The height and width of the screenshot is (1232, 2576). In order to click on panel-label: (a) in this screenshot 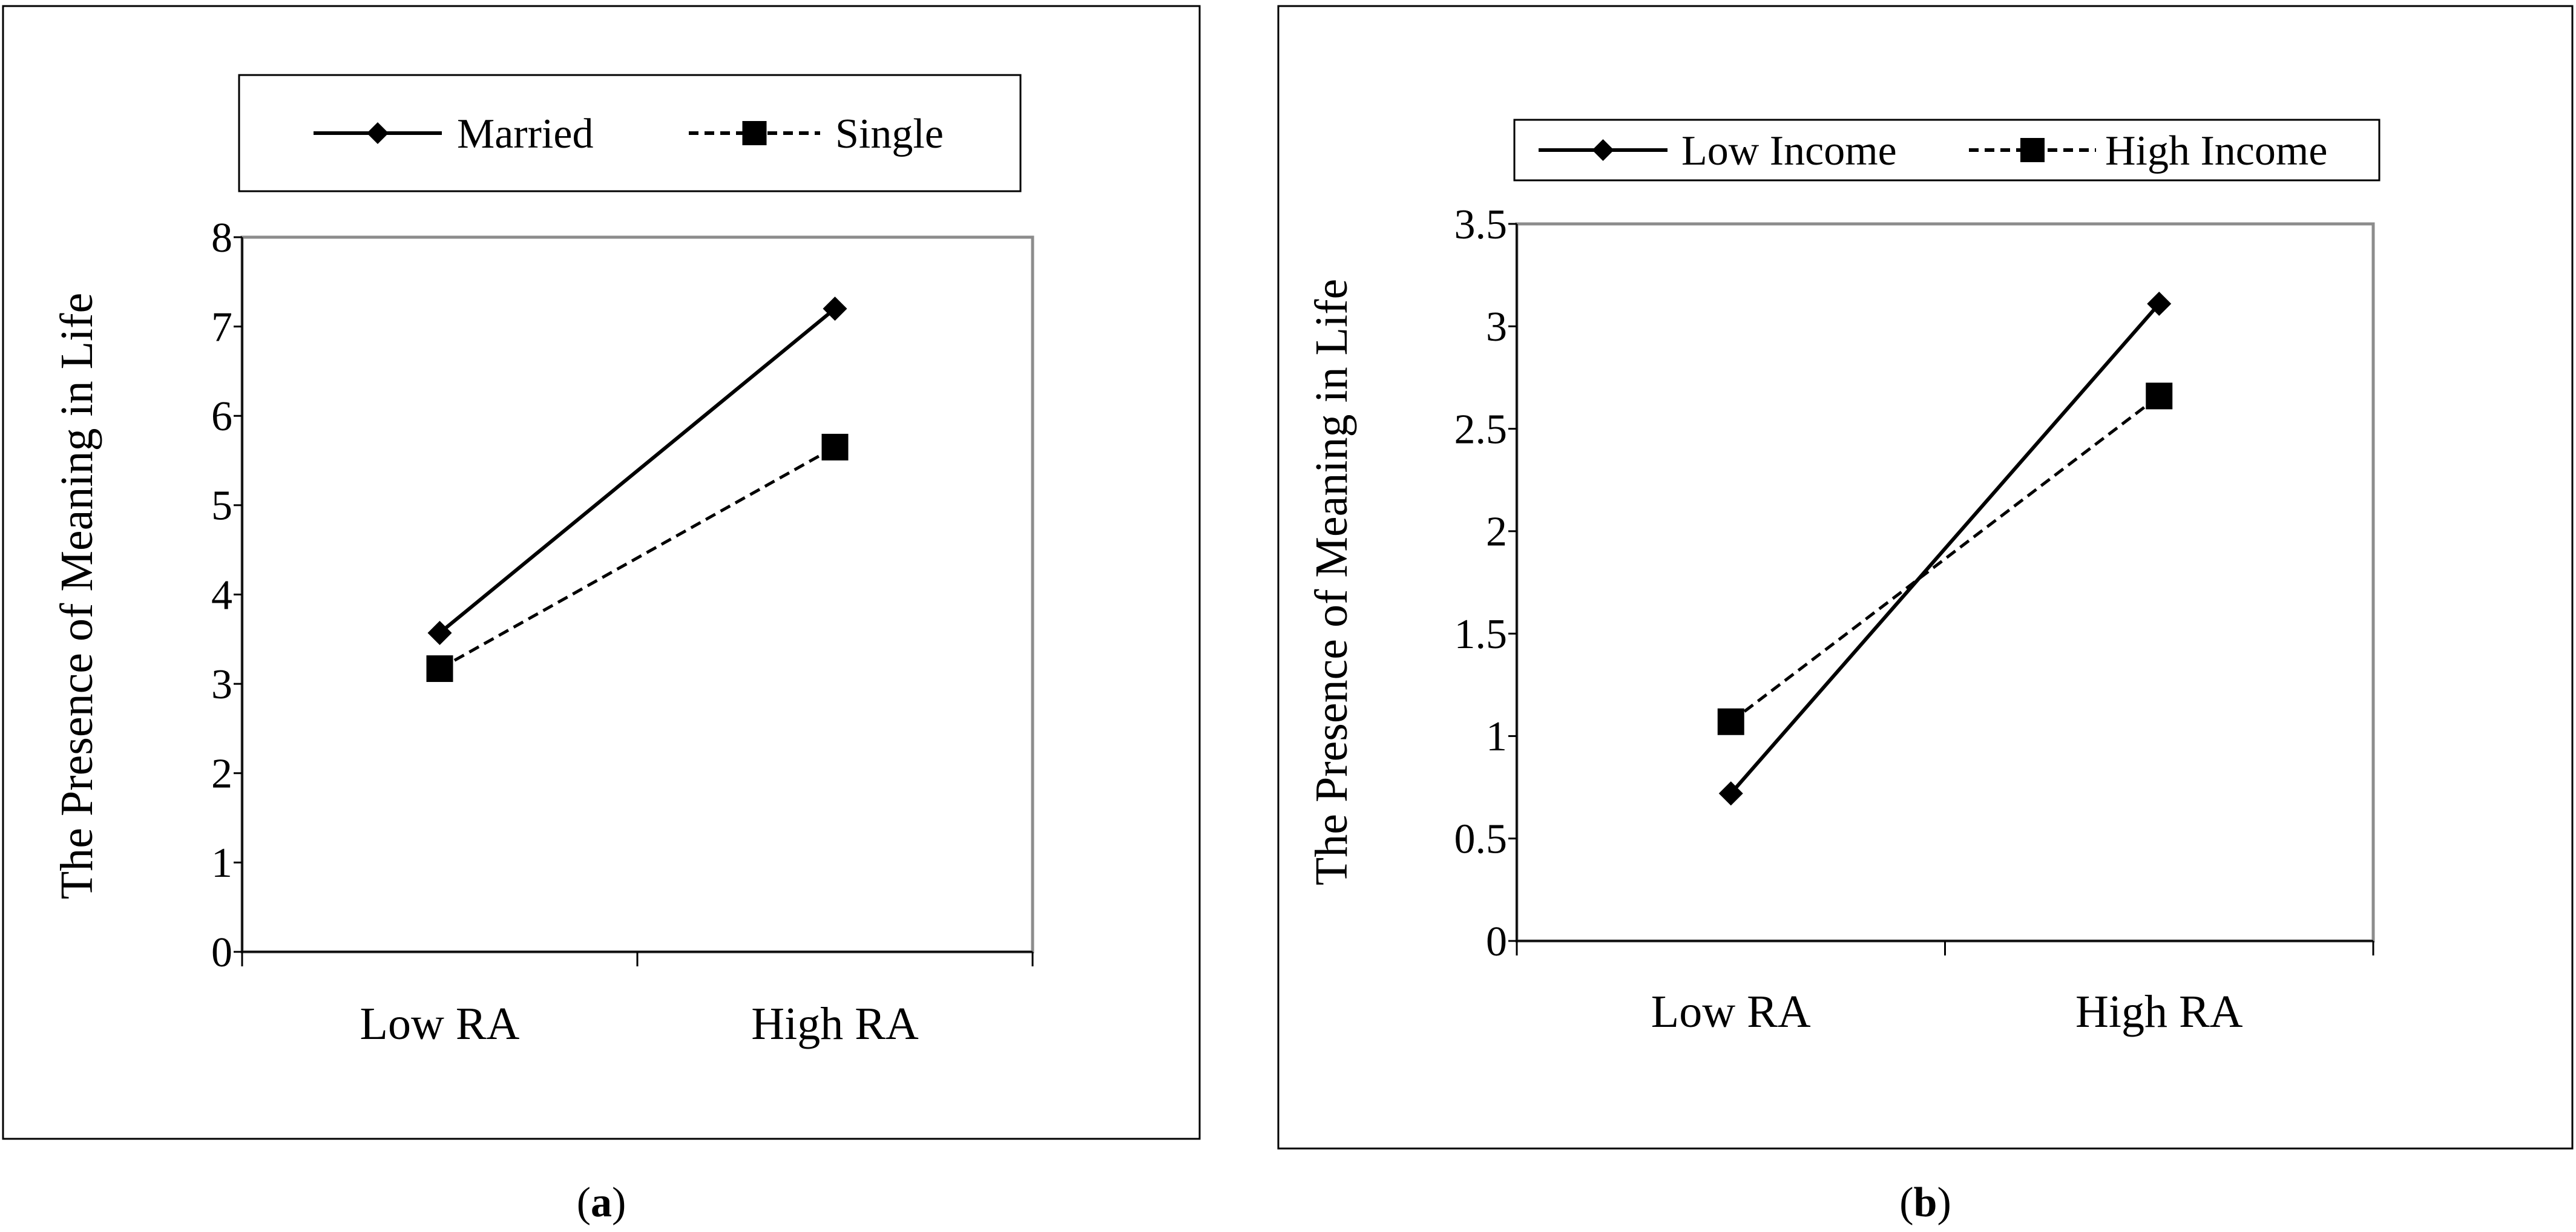, I will do `click(601, 1202)`.